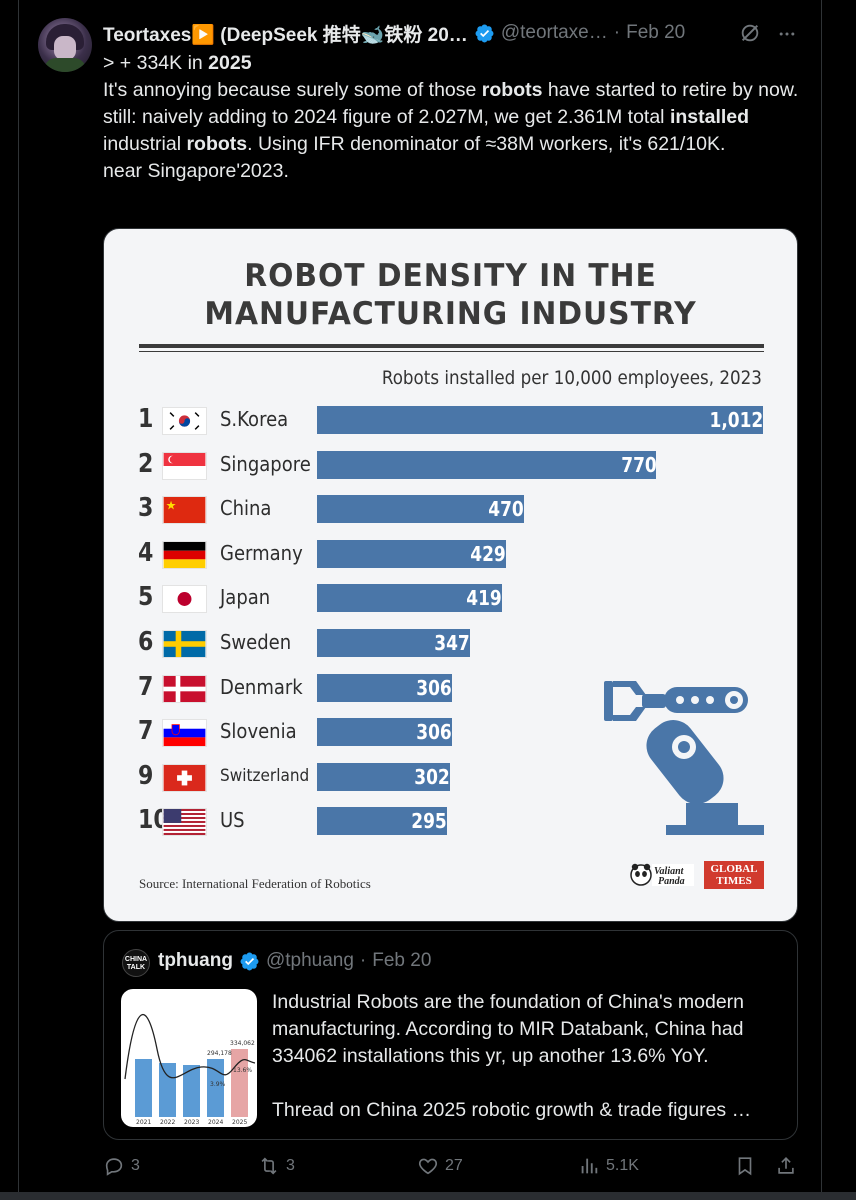 Image resolution: width=856 pixels, height=1200 pixels. What do you see at coordinates (684, 758) in the screenshot?
I see `robot-arm-icon` at bounding box center [684, 758].